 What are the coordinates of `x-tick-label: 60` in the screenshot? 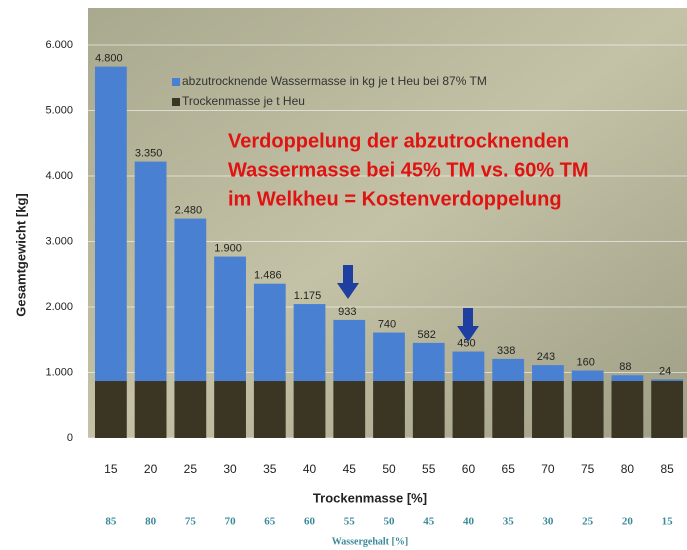 It's located at (469, 469).